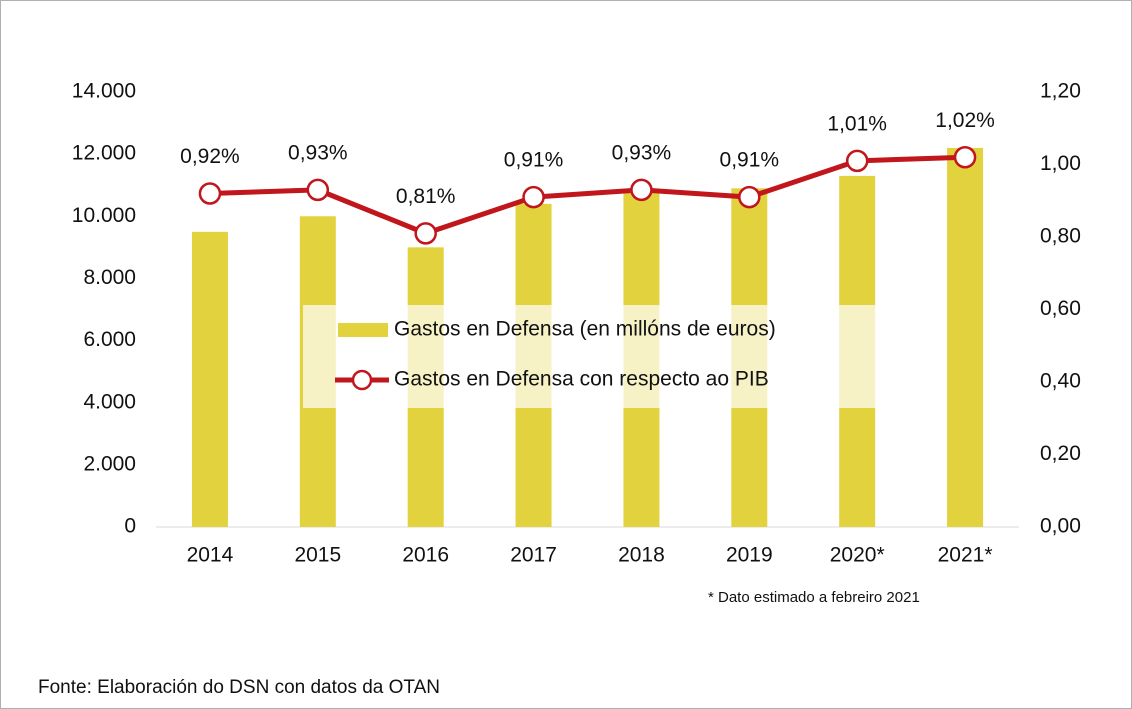 The width and height of the screenshot is (1132, 709). What do you see at coordinates (130, 526) in the screenshot?
I see `y-tick-label: 0` at bounding box center [130, 526].